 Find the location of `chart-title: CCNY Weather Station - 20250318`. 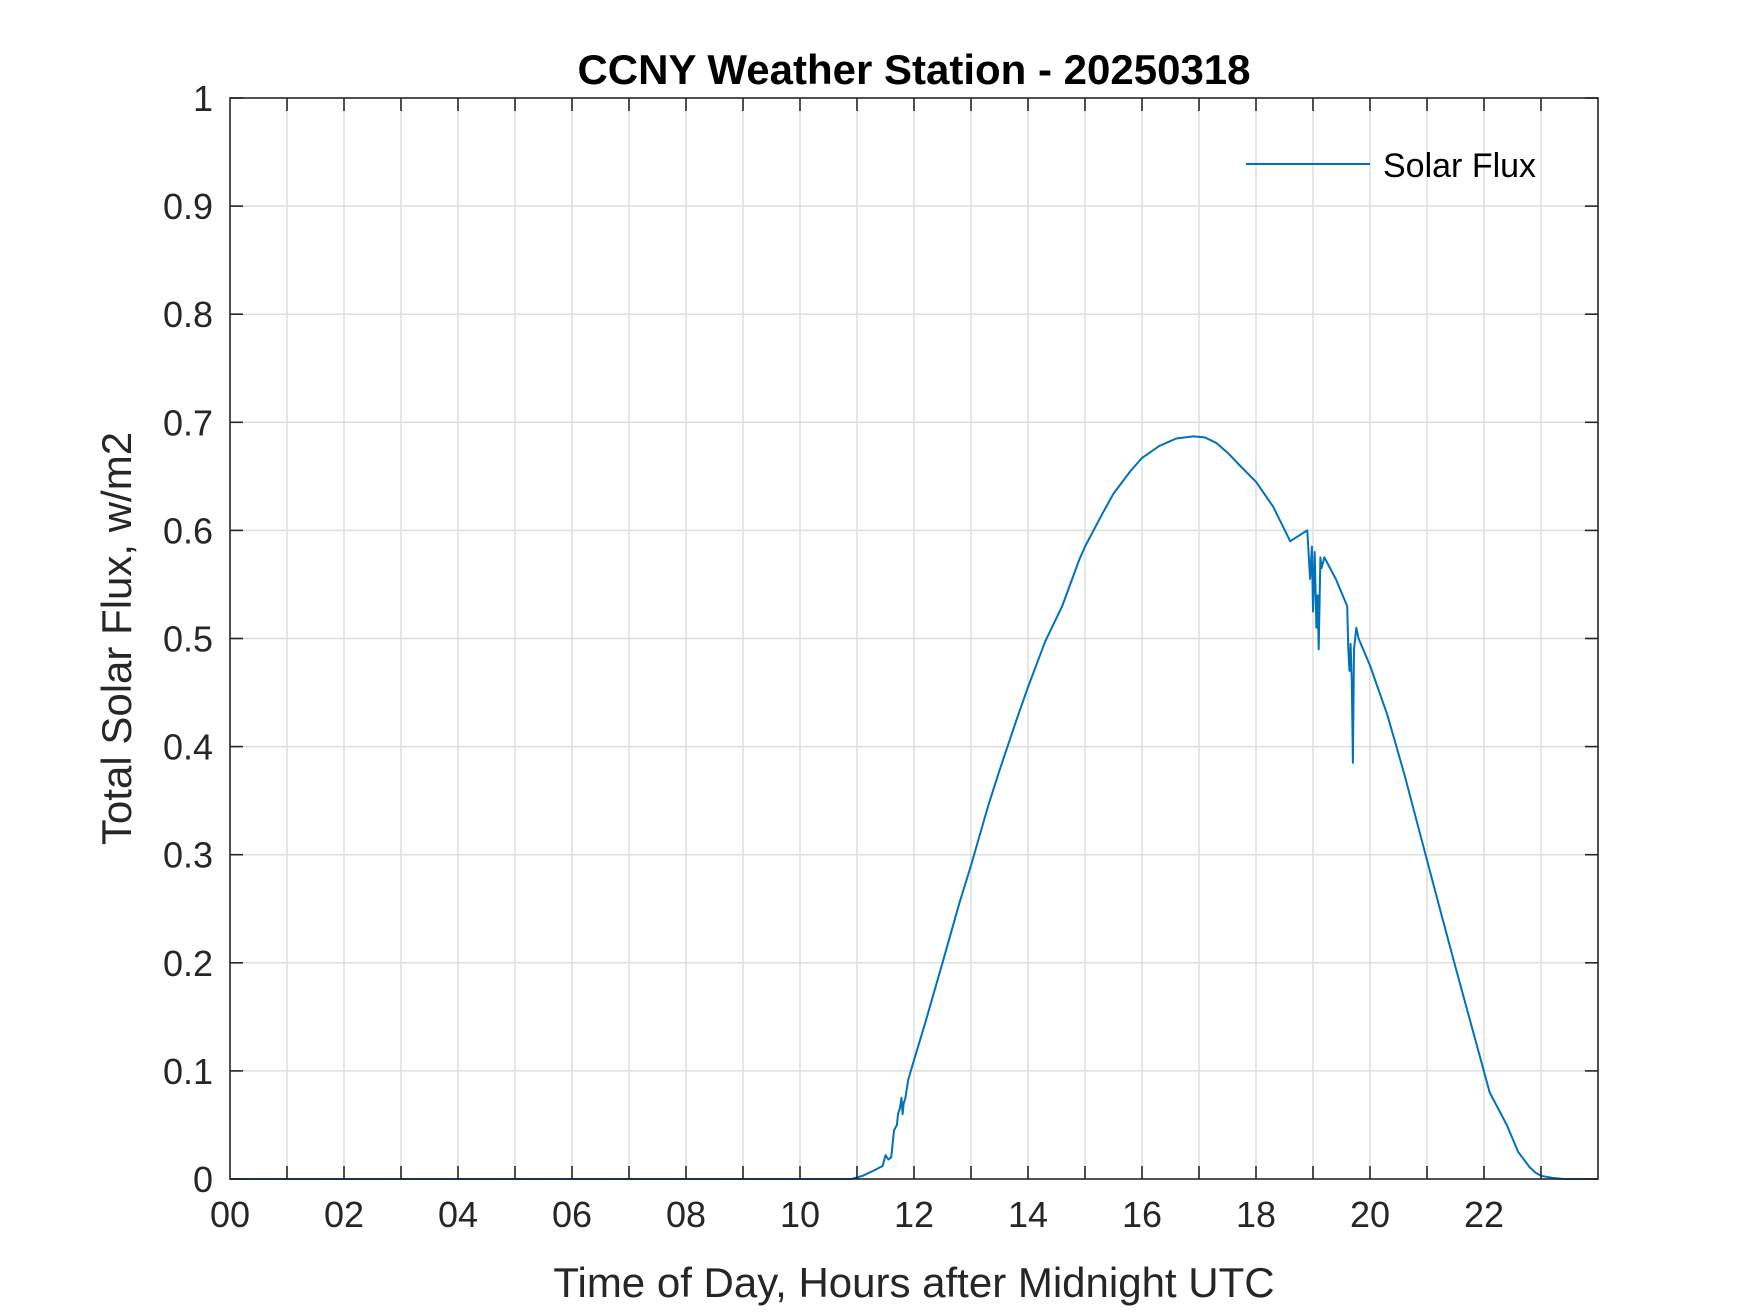

chart-title: CCNY Weather Station - 20250318 is located at coordinates (913, 69).